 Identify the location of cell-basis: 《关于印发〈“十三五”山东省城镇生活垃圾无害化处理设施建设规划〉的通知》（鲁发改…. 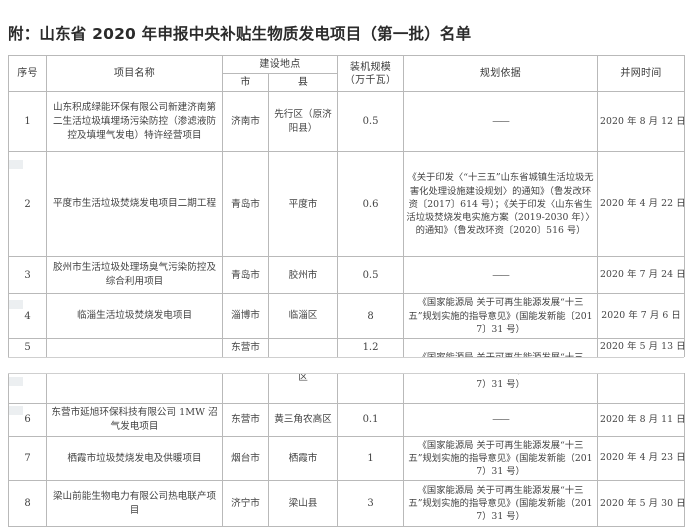
(501, 204).